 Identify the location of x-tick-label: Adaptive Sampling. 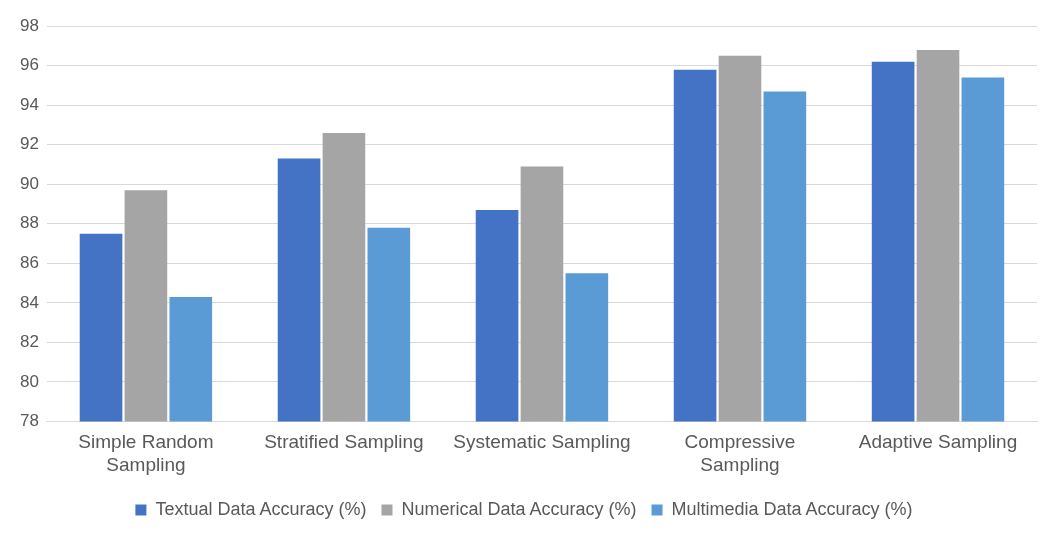
(938, 442).